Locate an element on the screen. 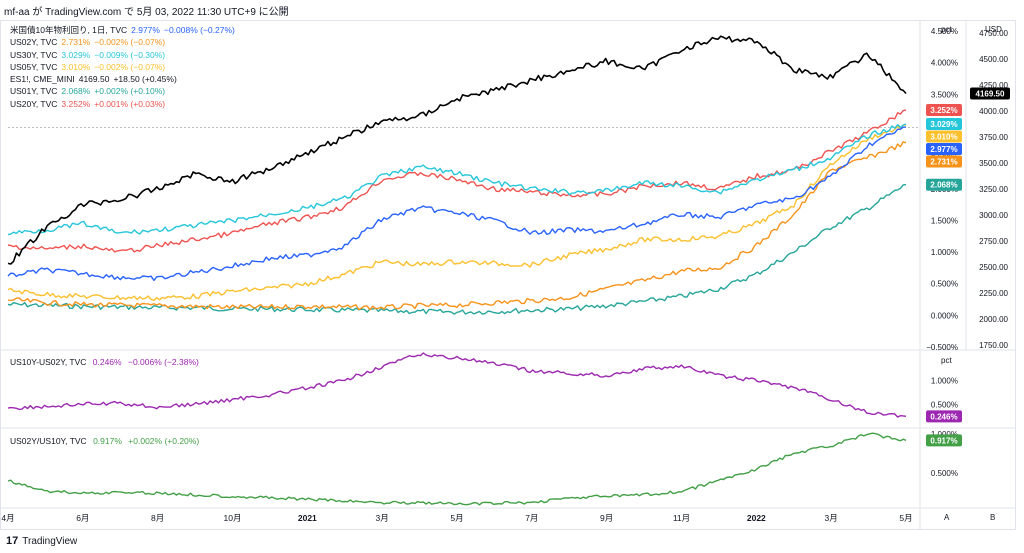 The image size is (1024, 553). us30y-tag: 3.029% is located at coordinates (943, 124).